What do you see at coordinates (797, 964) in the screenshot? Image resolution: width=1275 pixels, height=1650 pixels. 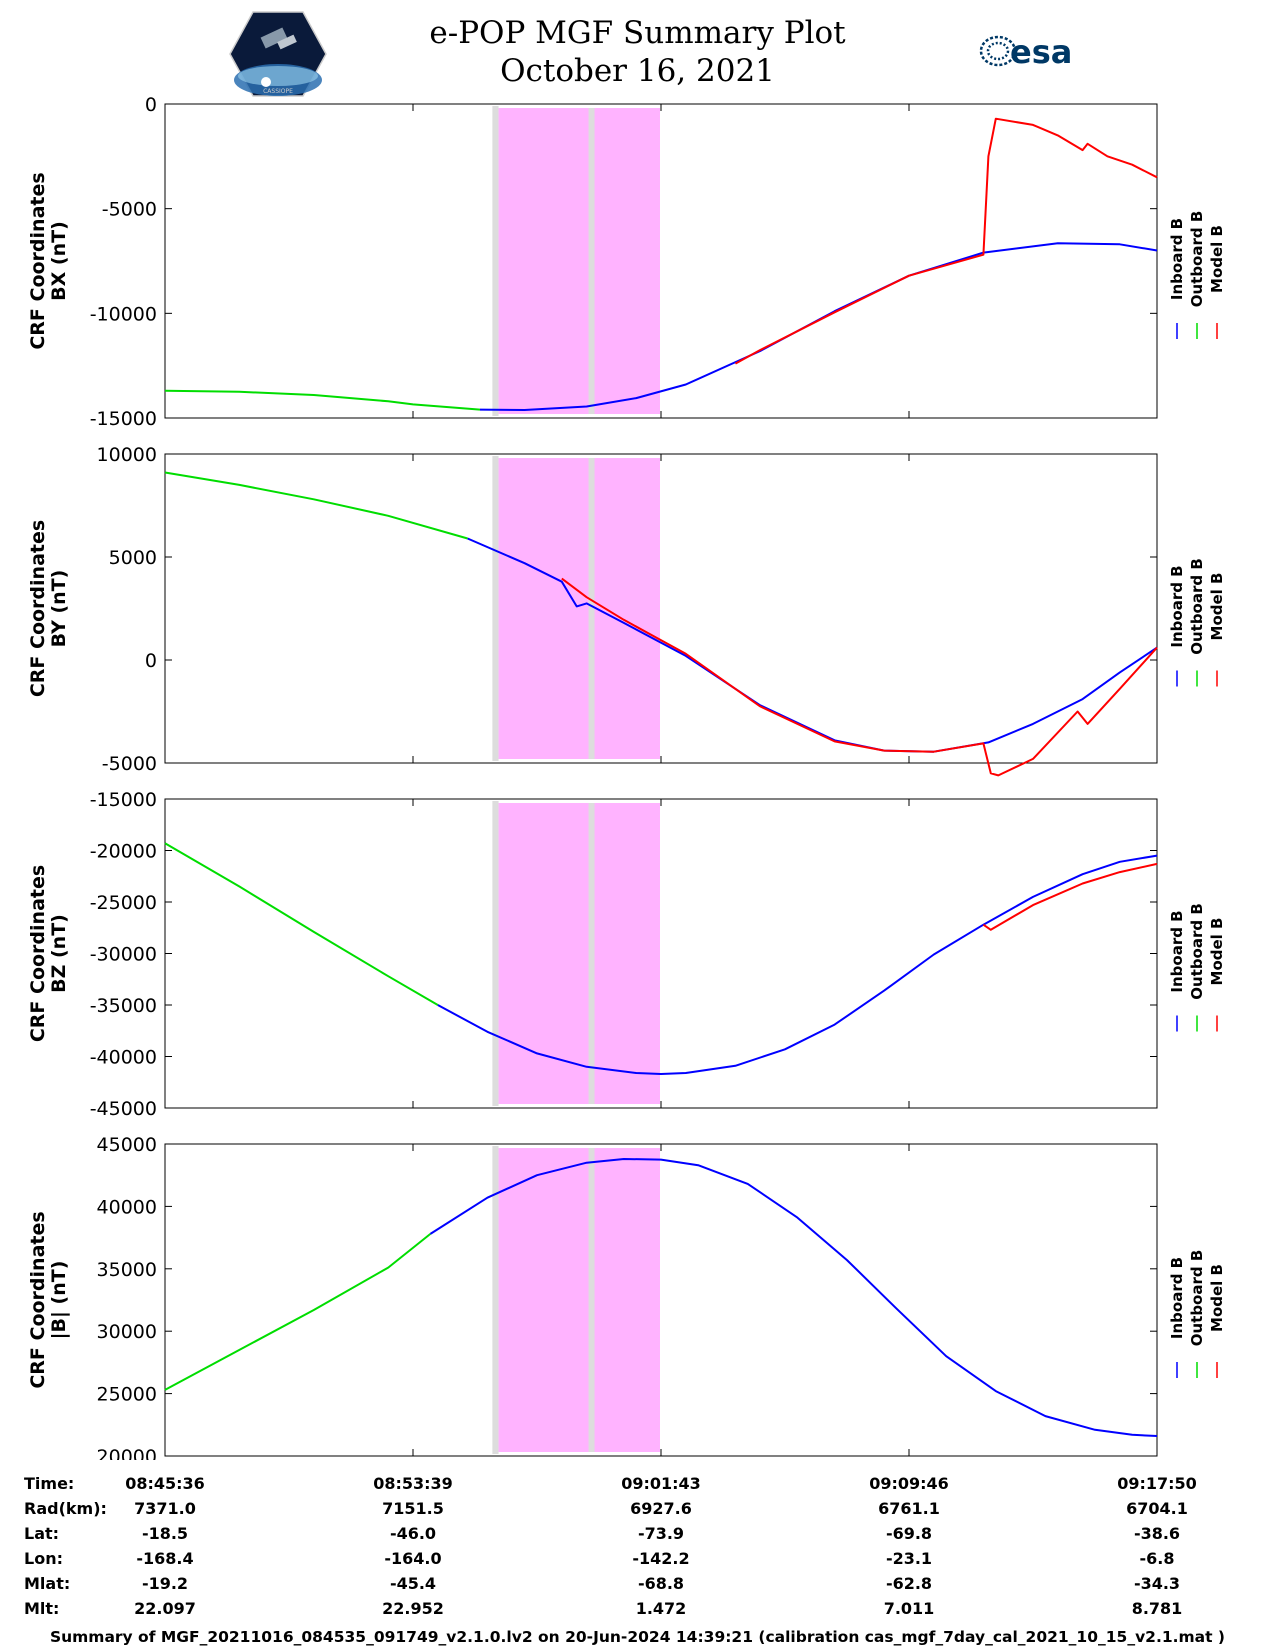 I see `series-line-inboard-b` at bounding box center [797, 964].